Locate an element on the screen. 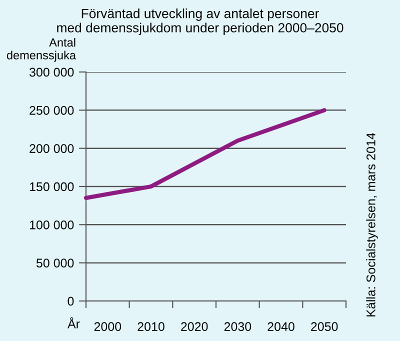 The width and height of the screenshot is (400, 341). y-tick-label: 0 is located at coordinates (71, 301).